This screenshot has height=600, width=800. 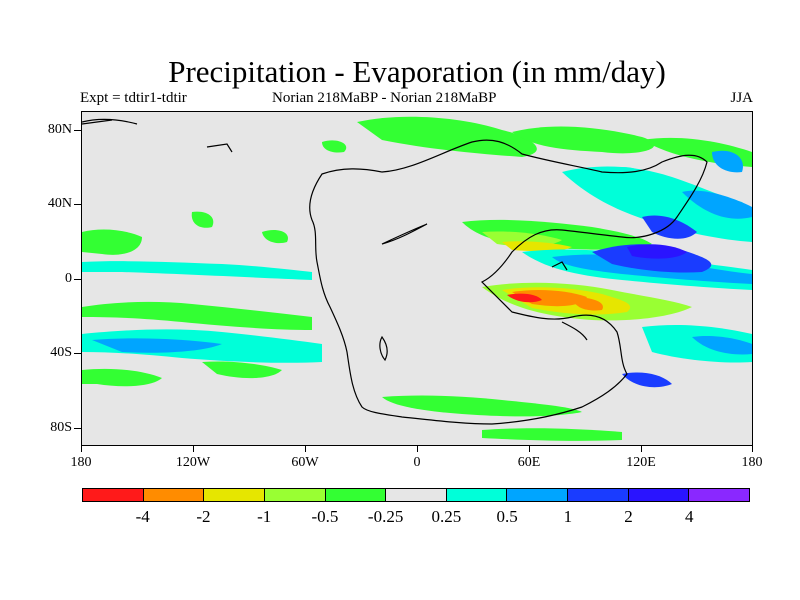 I want to click on x-tick-label: 120W, so click(x=193, y=462).